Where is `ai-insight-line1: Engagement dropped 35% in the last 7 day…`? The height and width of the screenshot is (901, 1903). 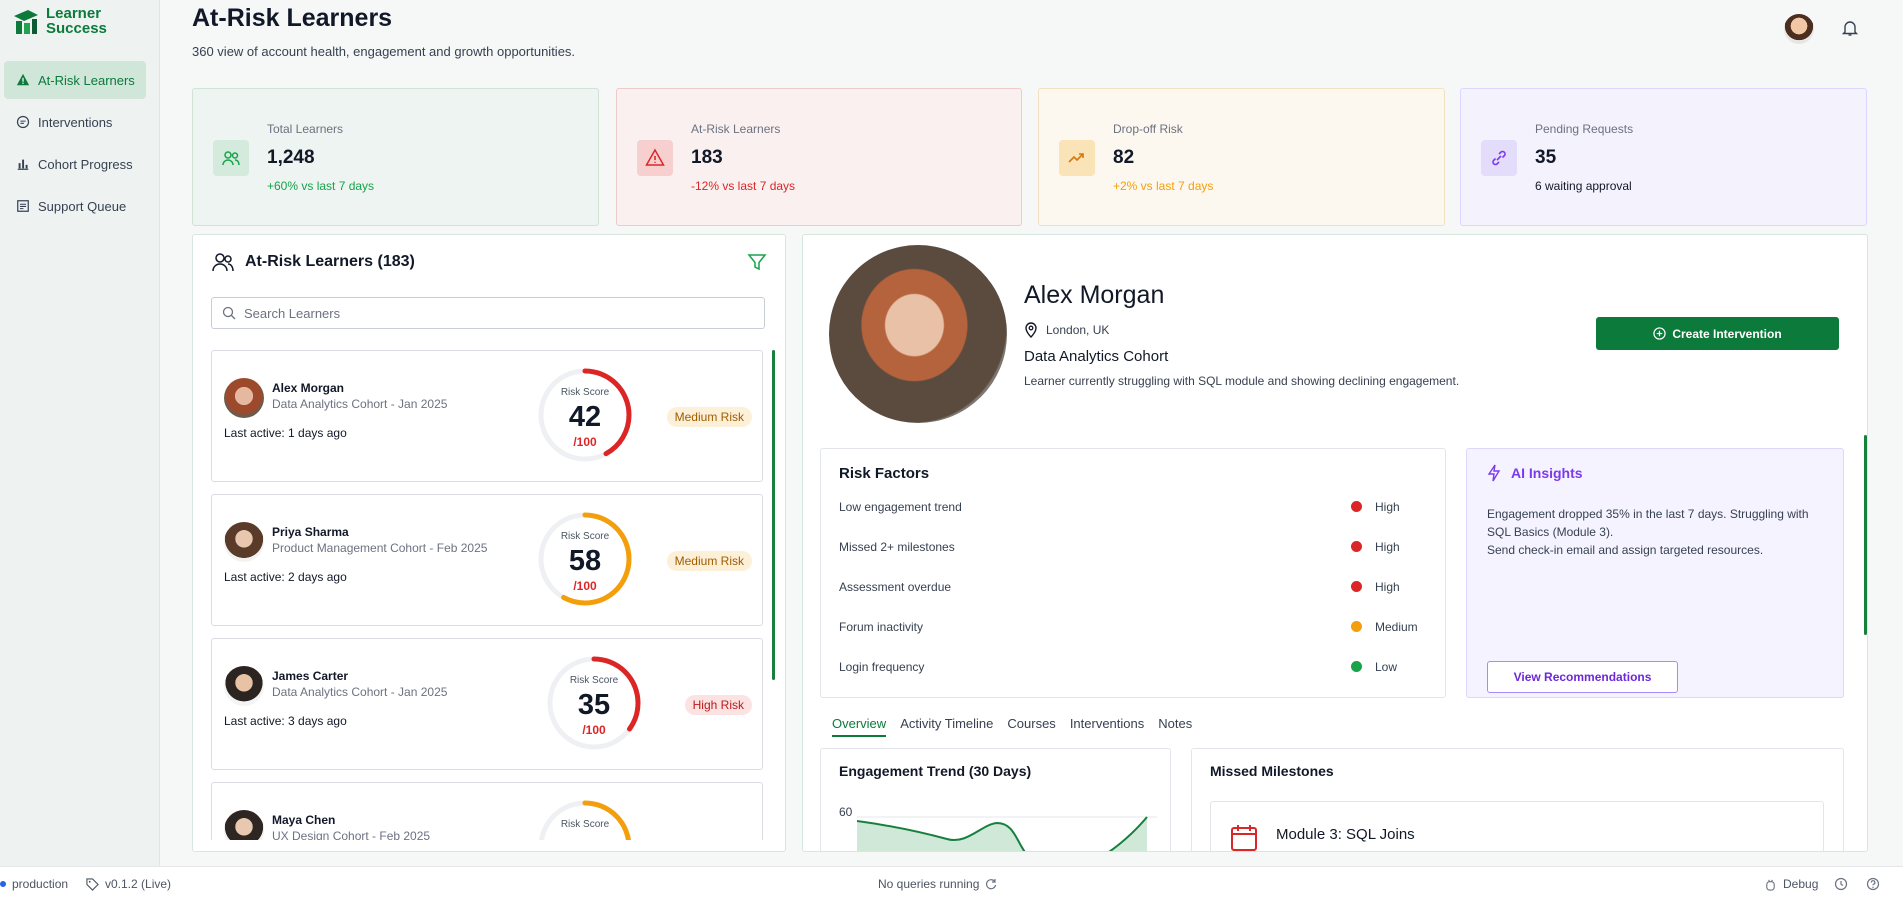
ai-insight-line1: Engagement dropped 35% in the last 7 day… is located at coordinates (1648, 523).